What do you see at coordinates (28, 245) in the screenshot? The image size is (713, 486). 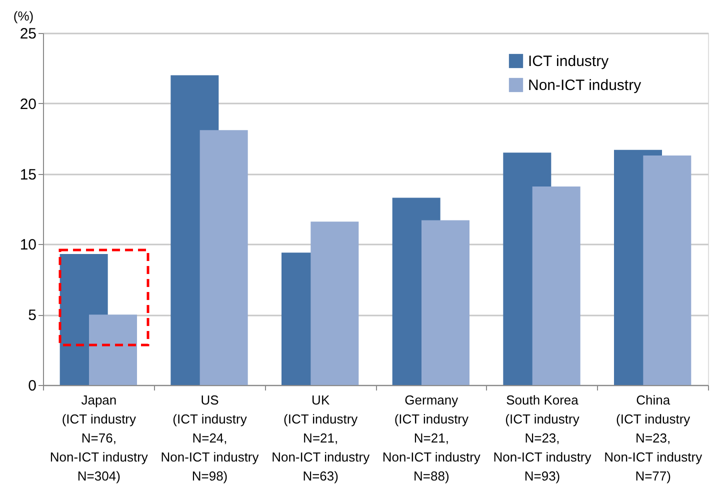 I see `y-tick-label: 10` at bounding box center [28, 245].